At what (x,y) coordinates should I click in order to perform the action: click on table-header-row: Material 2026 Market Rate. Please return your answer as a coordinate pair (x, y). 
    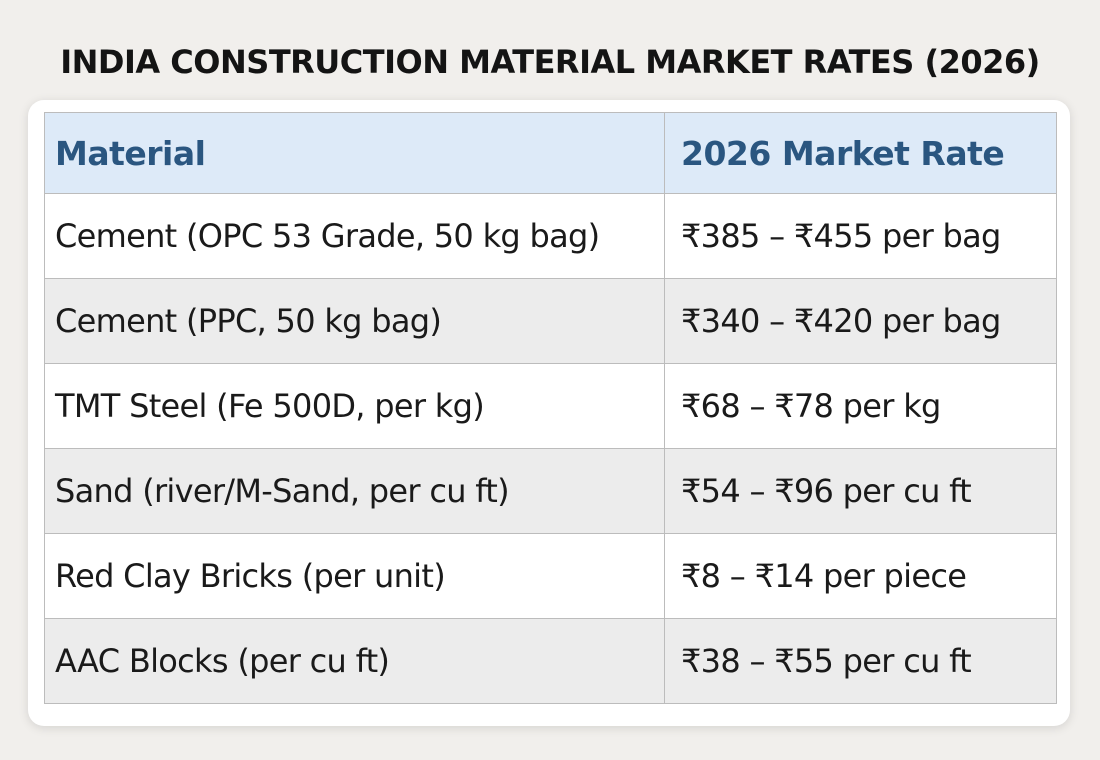
    Looking at the image, I should click on (550, 153).